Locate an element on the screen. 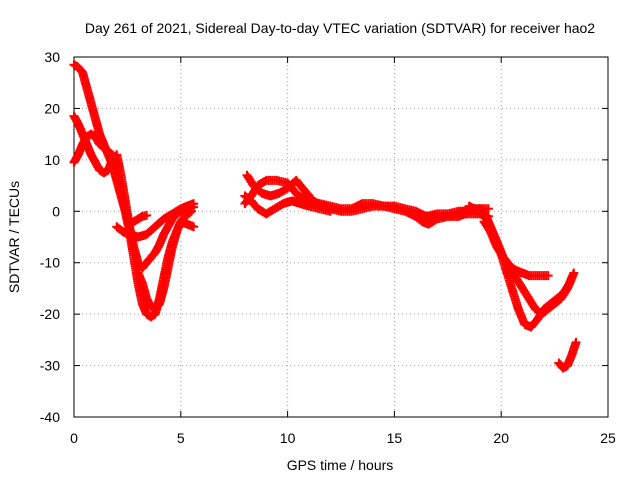 This screenshot has width=640, height=480. y-tick-label: -20 is located at coordinates (50, 314).